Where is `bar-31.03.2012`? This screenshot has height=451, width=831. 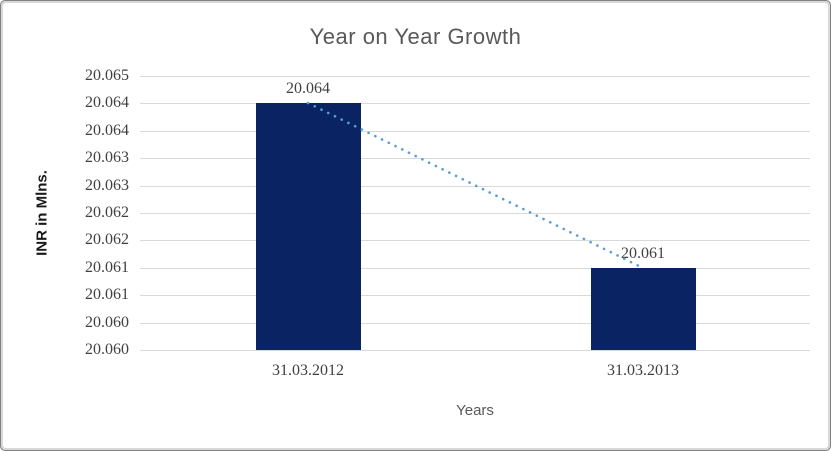 bar-31.03.2012 is located at coordinates (308, 226).